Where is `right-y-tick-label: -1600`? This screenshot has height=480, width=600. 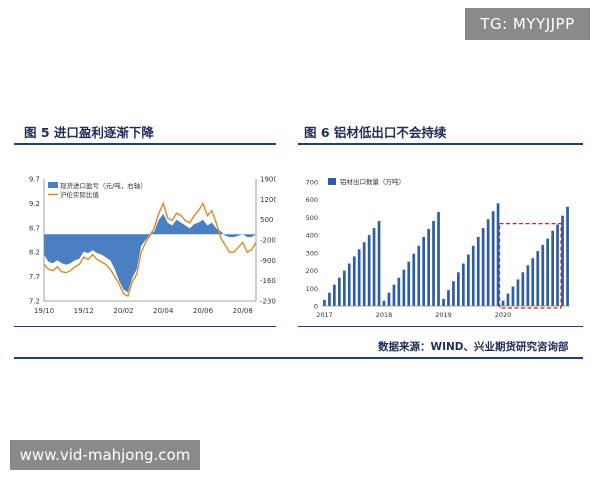 right-y-tick-label: -1600 is located at coordinates (268, 281).